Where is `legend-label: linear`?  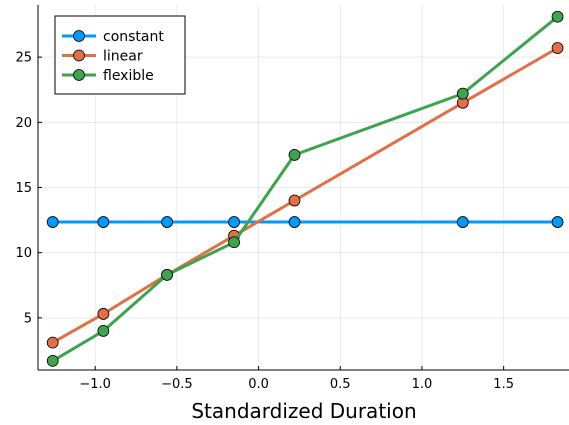
legend-label: linear is located at coordinates (123, 57).